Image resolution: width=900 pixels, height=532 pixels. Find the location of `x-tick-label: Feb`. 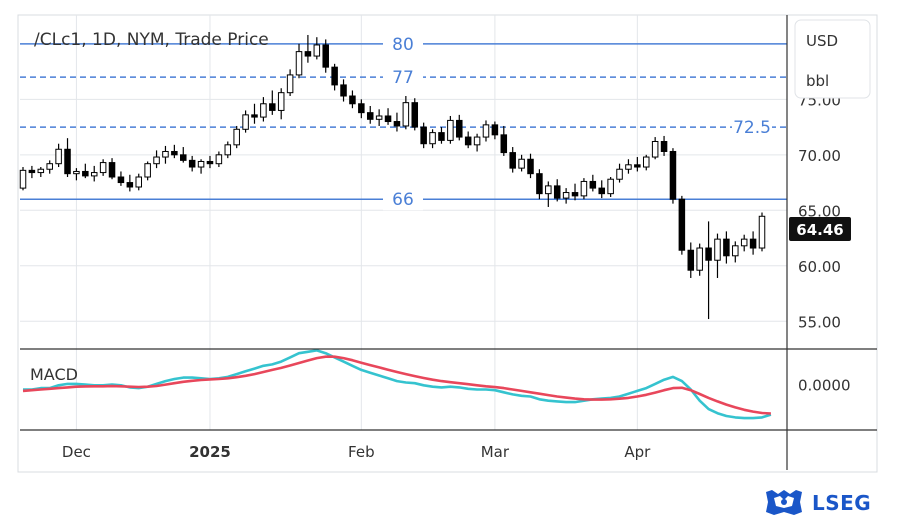

x-tick-label: Feb is located at coordinates (361, 452).